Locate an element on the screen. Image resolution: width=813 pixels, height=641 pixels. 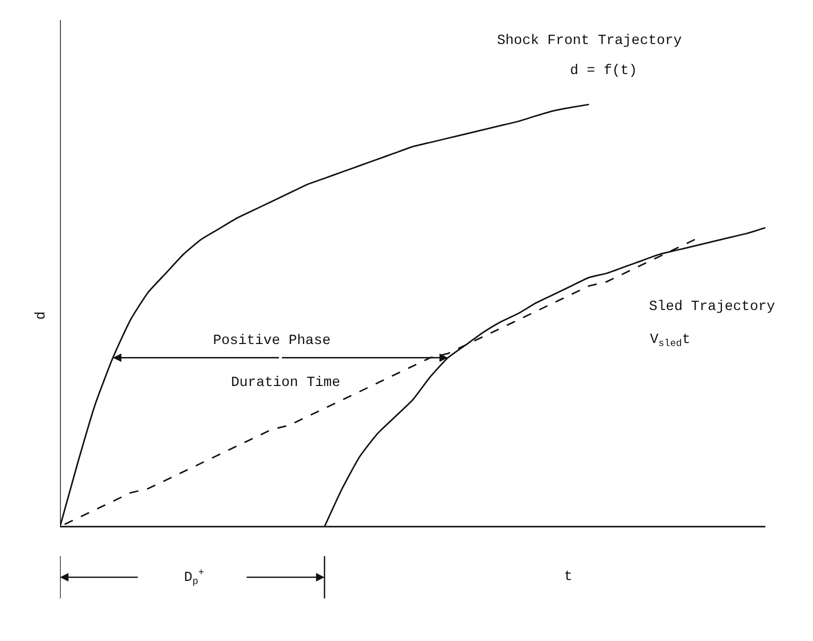
y-axis-title: d is located at coordinates (42, 315).